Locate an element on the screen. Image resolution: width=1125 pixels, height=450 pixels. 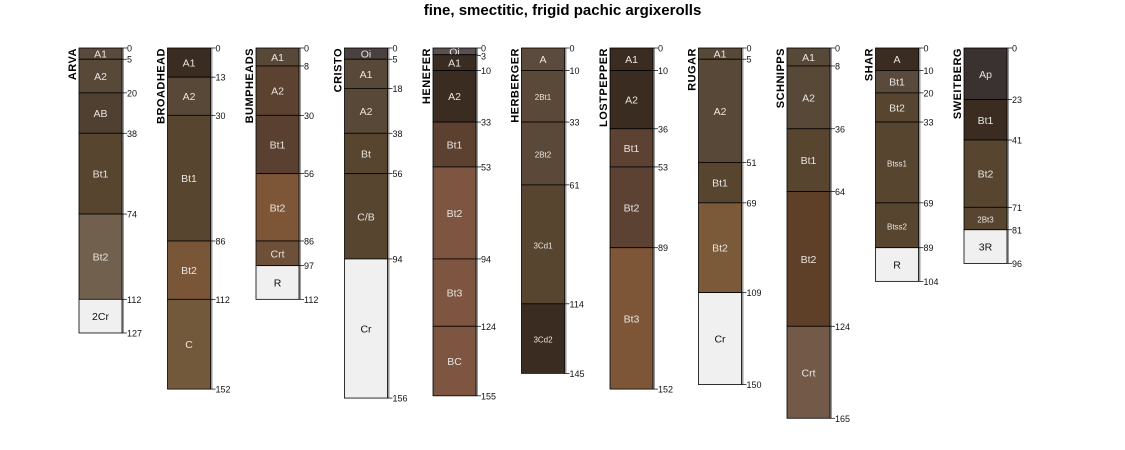
profile-name: RUGAR is located at coordinates (693, 69).